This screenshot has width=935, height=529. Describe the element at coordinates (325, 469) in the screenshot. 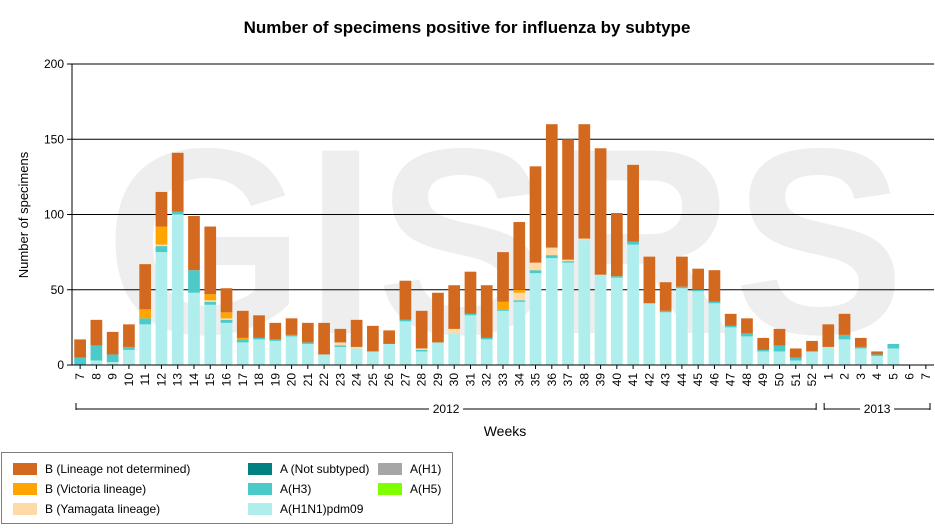

I see `legend-label: A (Not subtyped)` at that location.